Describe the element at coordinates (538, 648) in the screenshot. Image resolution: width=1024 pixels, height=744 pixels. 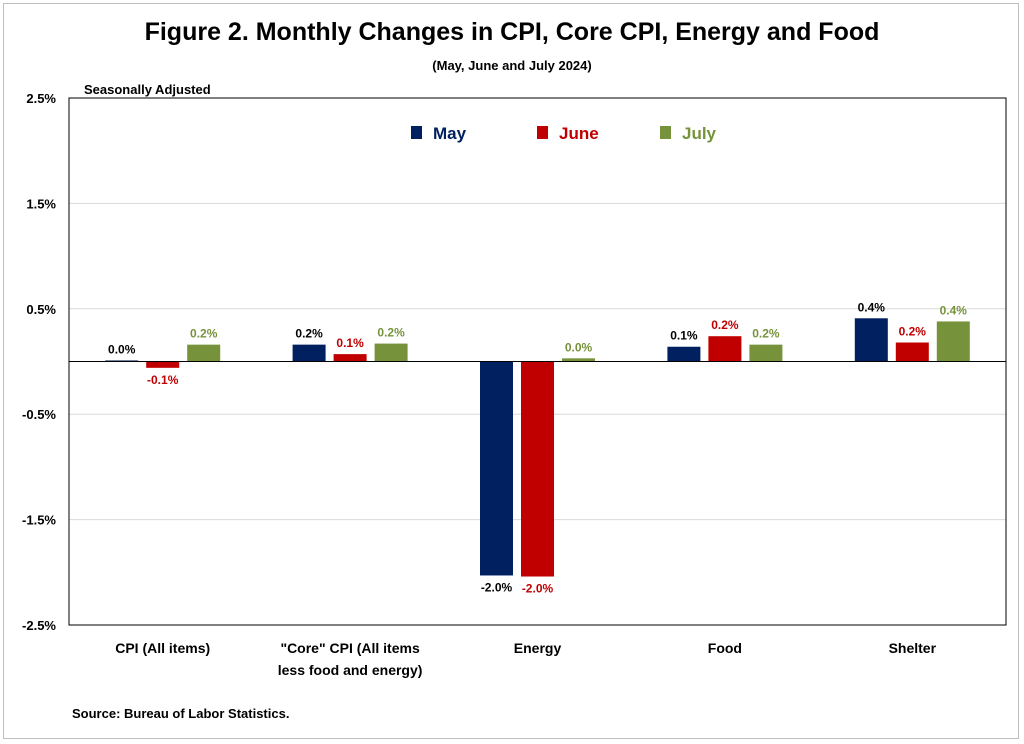
I see `category-label: Energy` at that location.